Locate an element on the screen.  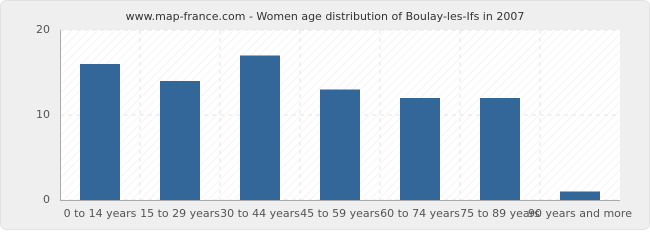
x-tick-label: 90 years and more is located at coordinates (580, 213).